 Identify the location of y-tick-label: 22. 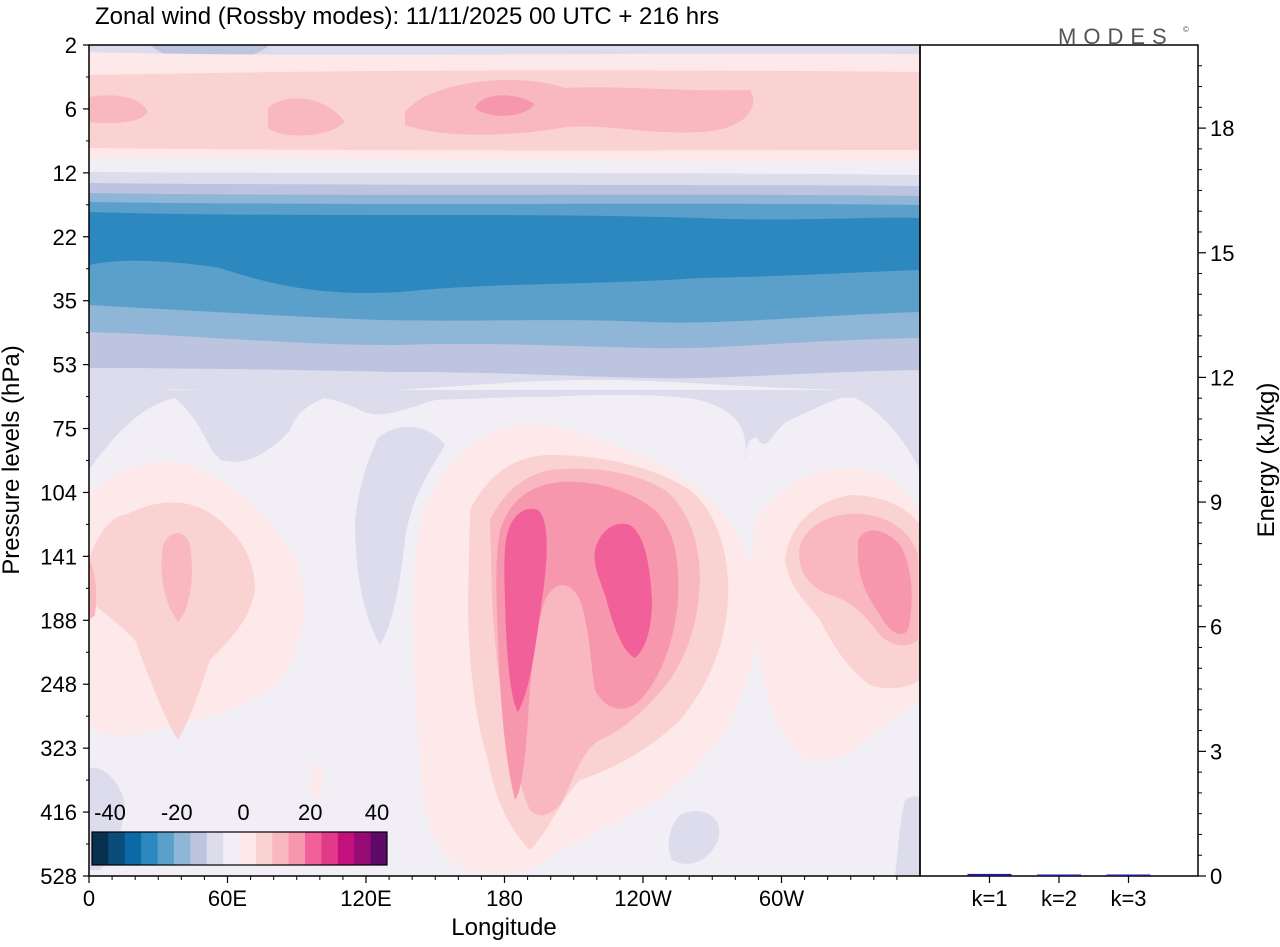
(65, 237).